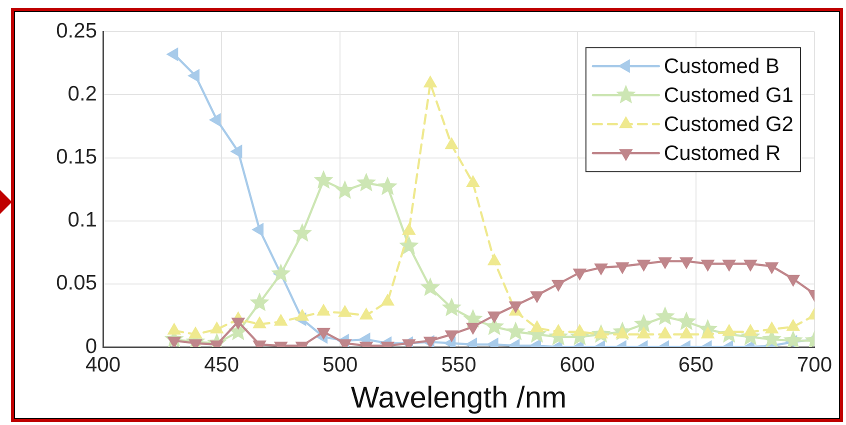 The height and width of the screenshot is (425, 846). Describe the element at coordinates (577, 364) in the screenshot. I see `x-tick-label: 600` at that location.